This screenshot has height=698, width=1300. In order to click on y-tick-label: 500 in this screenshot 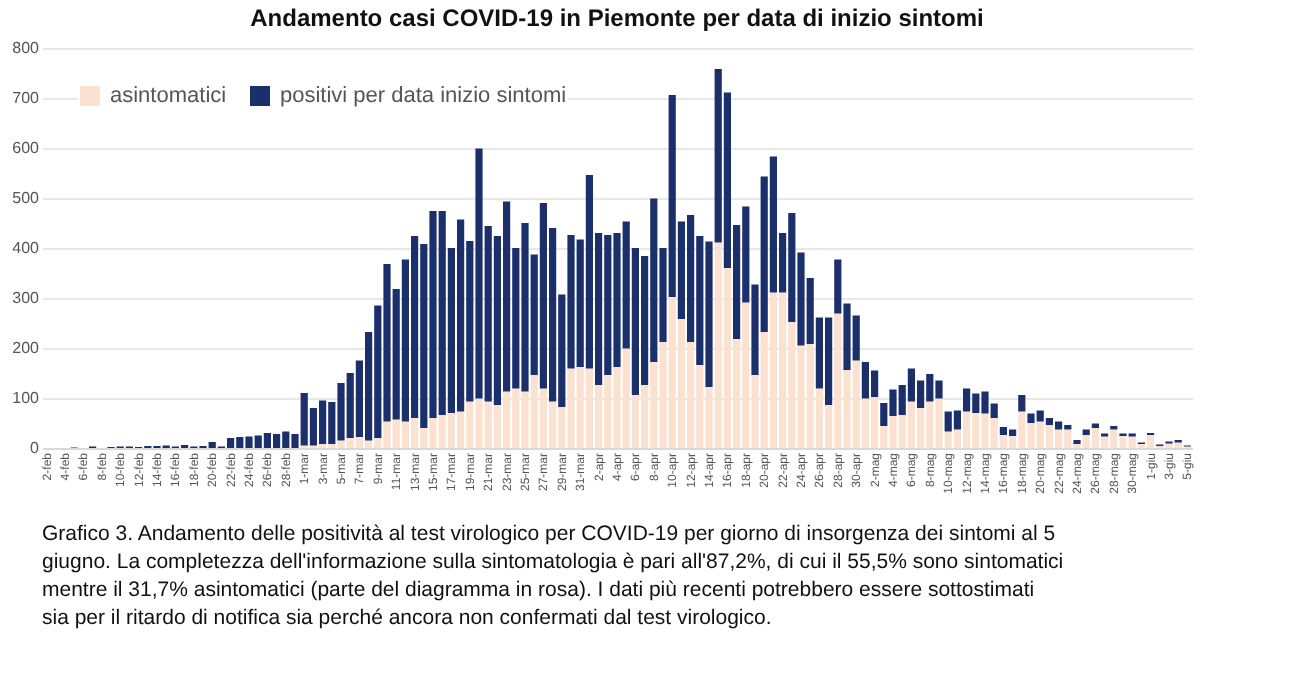, I will do `click(26, 198)`.